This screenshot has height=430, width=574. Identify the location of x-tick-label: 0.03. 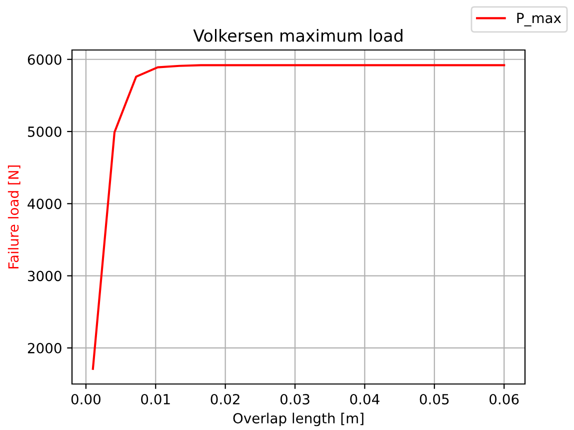
(295, 399).